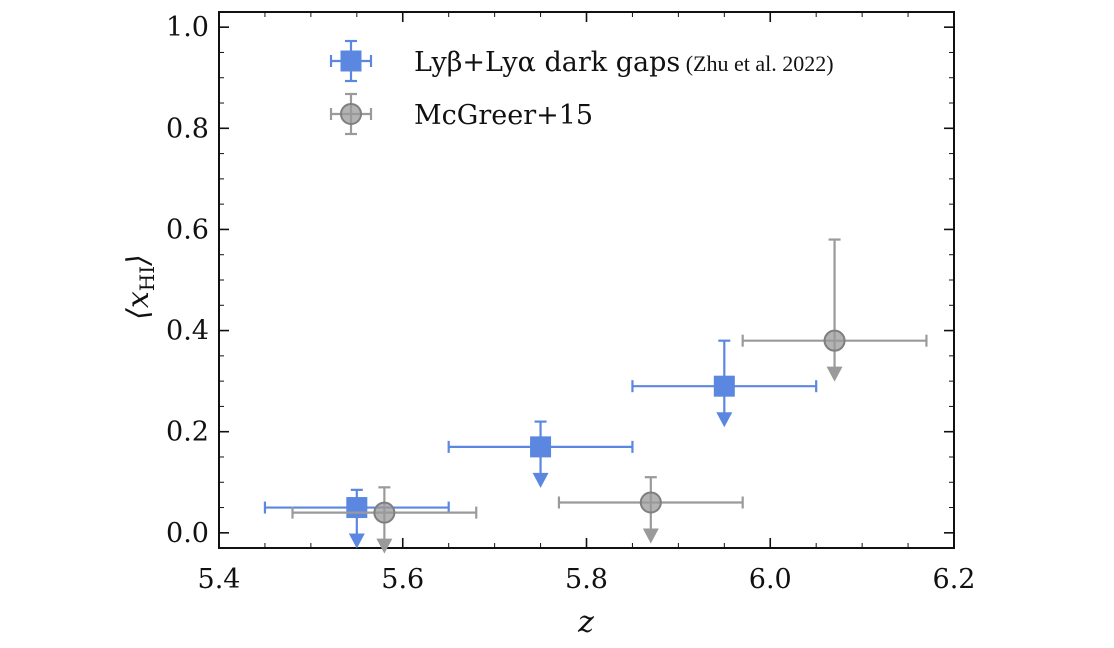  I want to click on y-tick-labels: 0.0 0.2 0.4 0.6 0.8 1.0, so click(187, 280).